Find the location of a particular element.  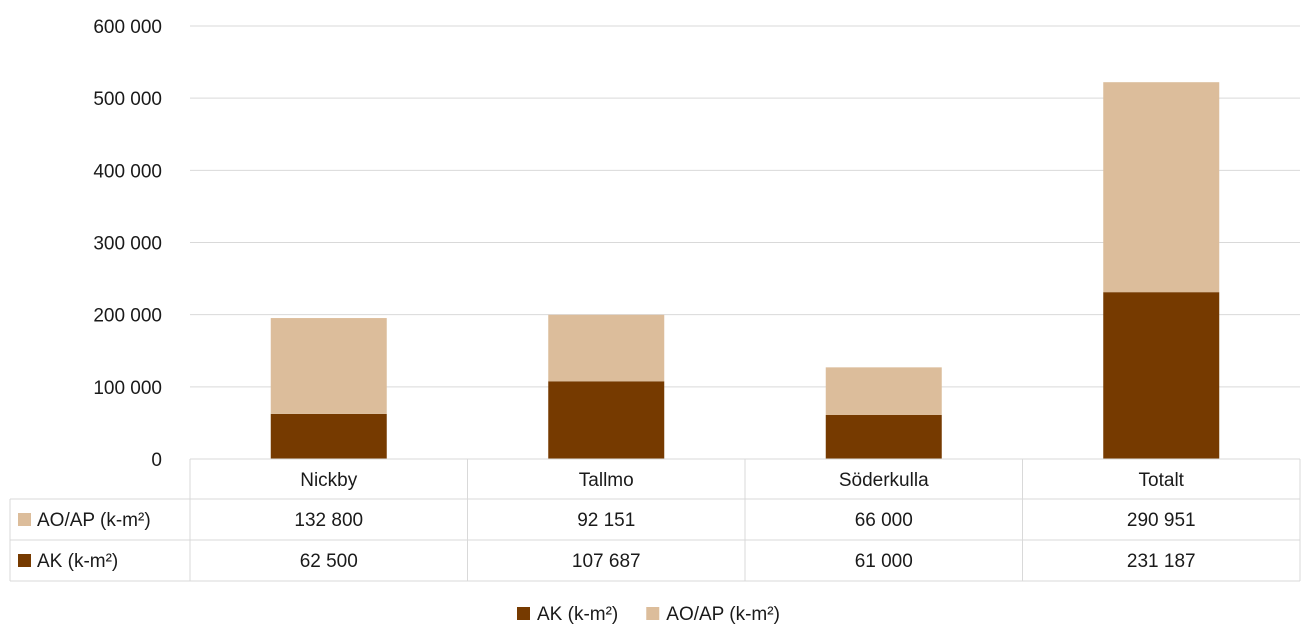

y-tick-label: 500 000 is located at coordinates (127, 99).